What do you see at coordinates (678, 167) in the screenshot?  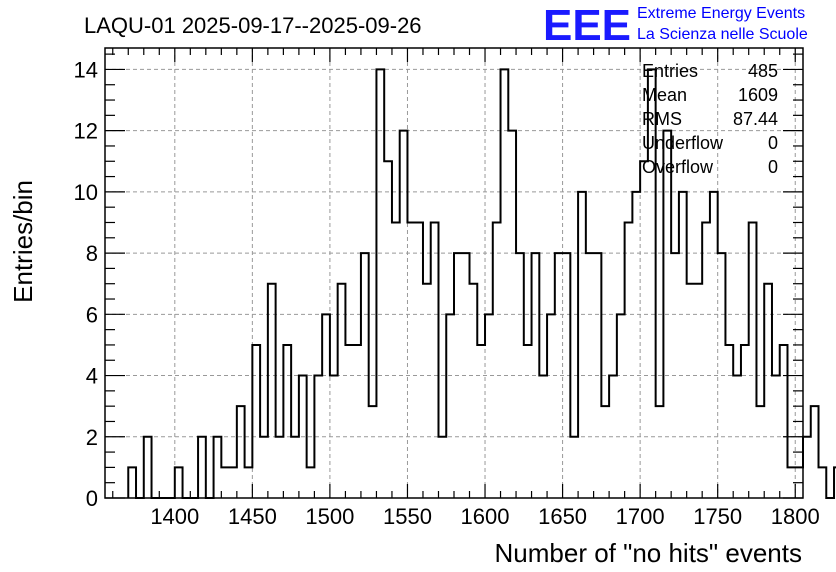 I see `stats-label: Overflow` at bounding box center [678, 167].